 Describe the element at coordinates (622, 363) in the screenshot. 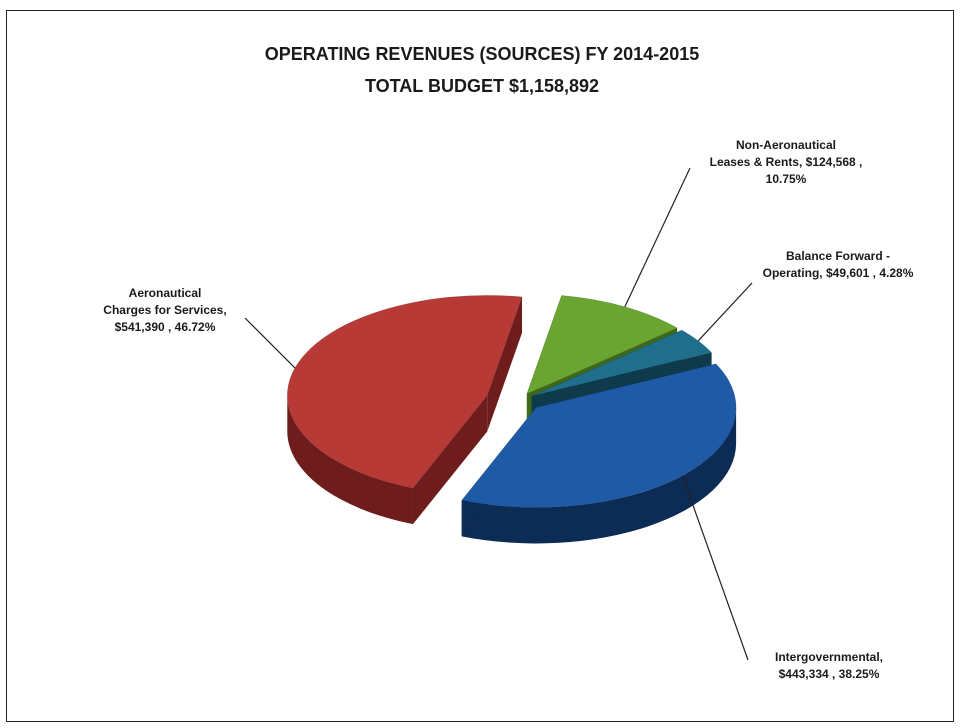

I see `slice-balance-forward-operating` at that location.